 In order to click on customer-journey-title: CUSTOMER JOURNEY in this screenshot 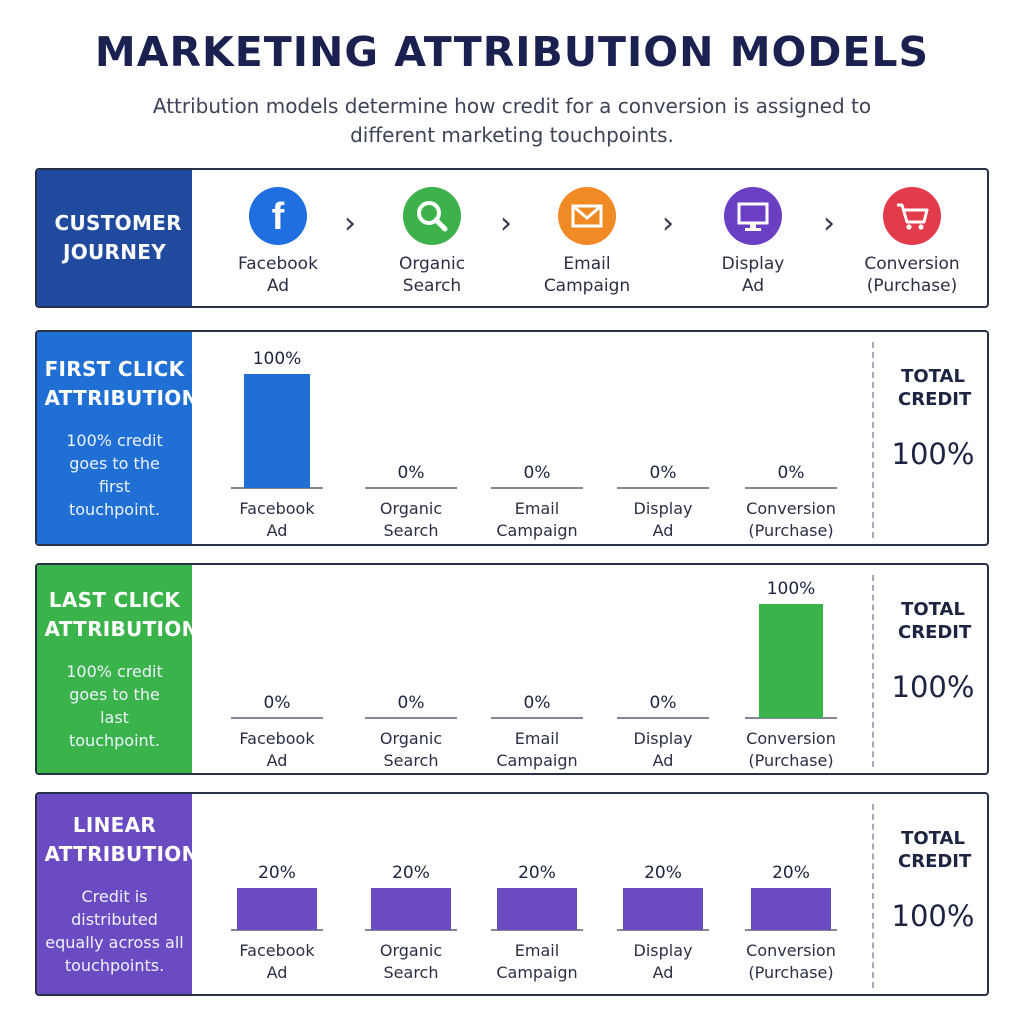, I will do `click(118, 237)`.